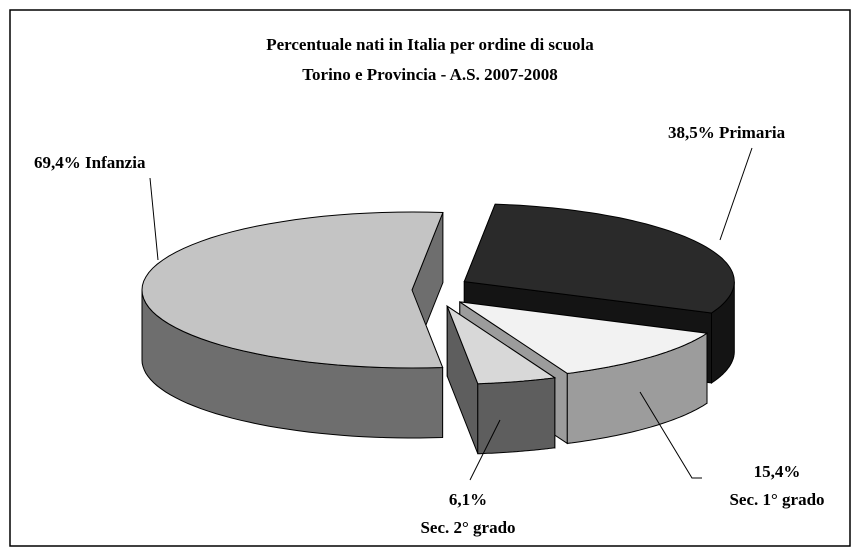  I want to click on category-label: Primaria, so click(752, 132).